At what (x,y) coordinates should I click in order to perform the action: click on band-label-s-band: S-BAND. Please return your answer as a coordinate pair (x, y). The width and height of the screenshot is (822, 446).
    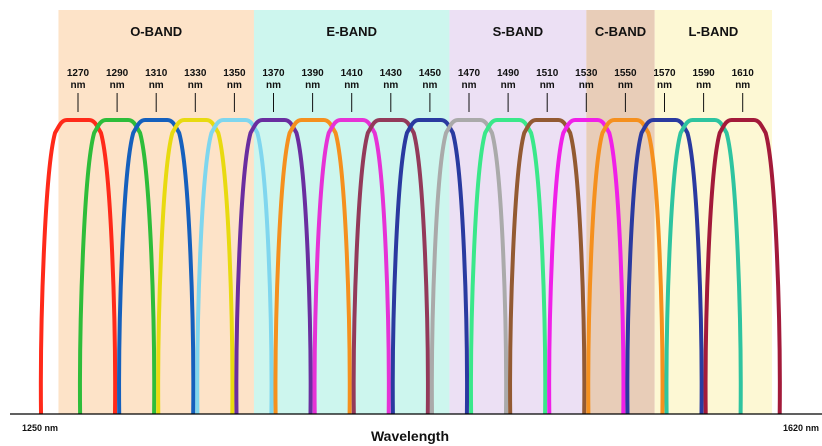
    Looking at the image, I should click on (518, 31).